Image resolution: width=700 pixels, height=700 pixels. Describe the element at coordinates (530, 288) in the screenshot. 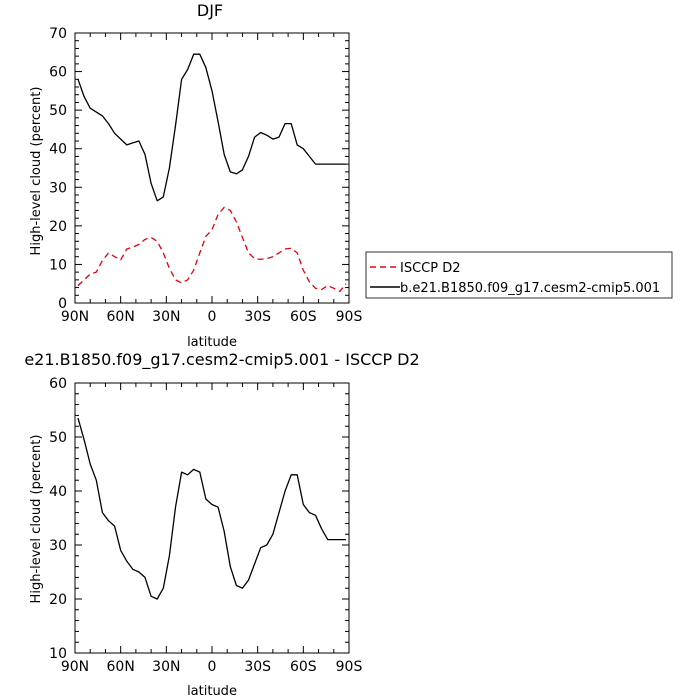

I see `legend-label-model: b.e21.B1850.f09_g17.cesm2-cmip5.001` at that location.